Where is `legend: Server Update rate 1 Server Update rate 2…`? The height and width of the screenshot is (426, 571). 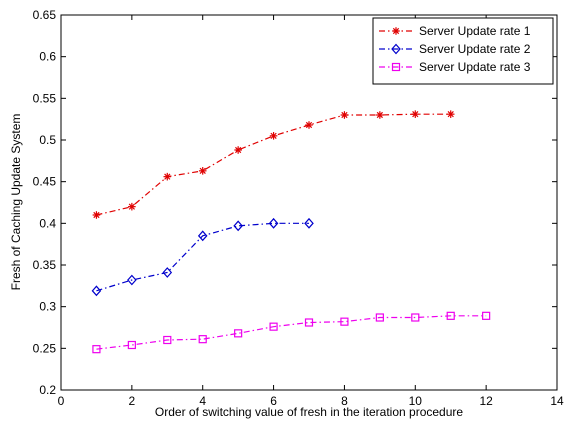 legend: Server Update rate 1 Server Update rate 2… is located at coordinates (463, 51).